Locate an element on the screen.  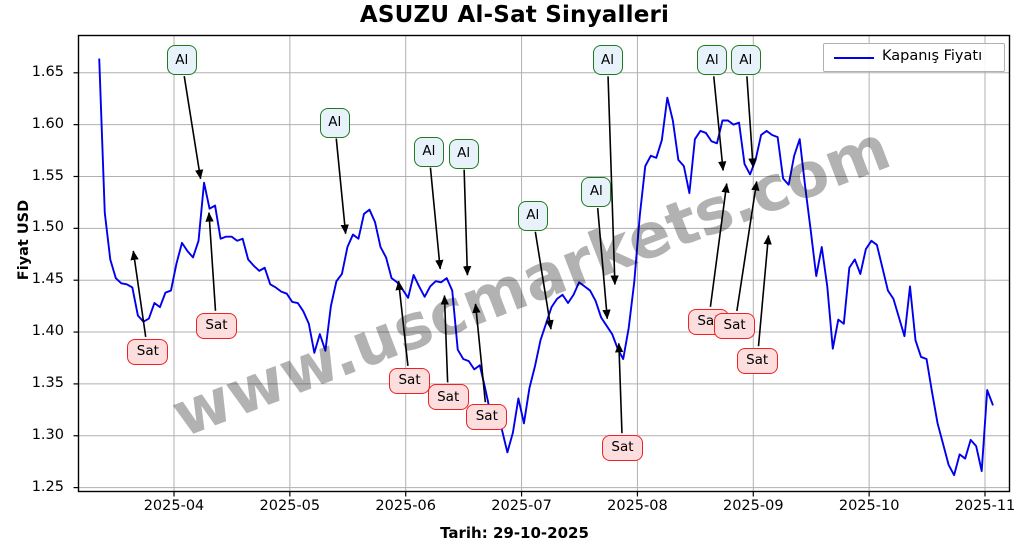
legend: Kapanış Fiyatı is located at coordinates (914, 57).